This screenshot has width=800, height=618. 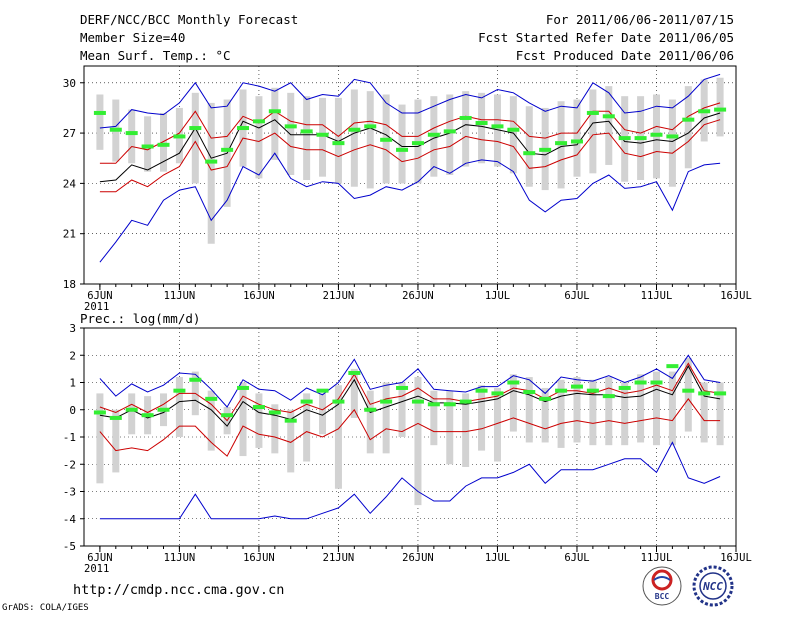 I want to click on grads-credit: GrADS: COLA/IGES, so click(x=45, y=608).